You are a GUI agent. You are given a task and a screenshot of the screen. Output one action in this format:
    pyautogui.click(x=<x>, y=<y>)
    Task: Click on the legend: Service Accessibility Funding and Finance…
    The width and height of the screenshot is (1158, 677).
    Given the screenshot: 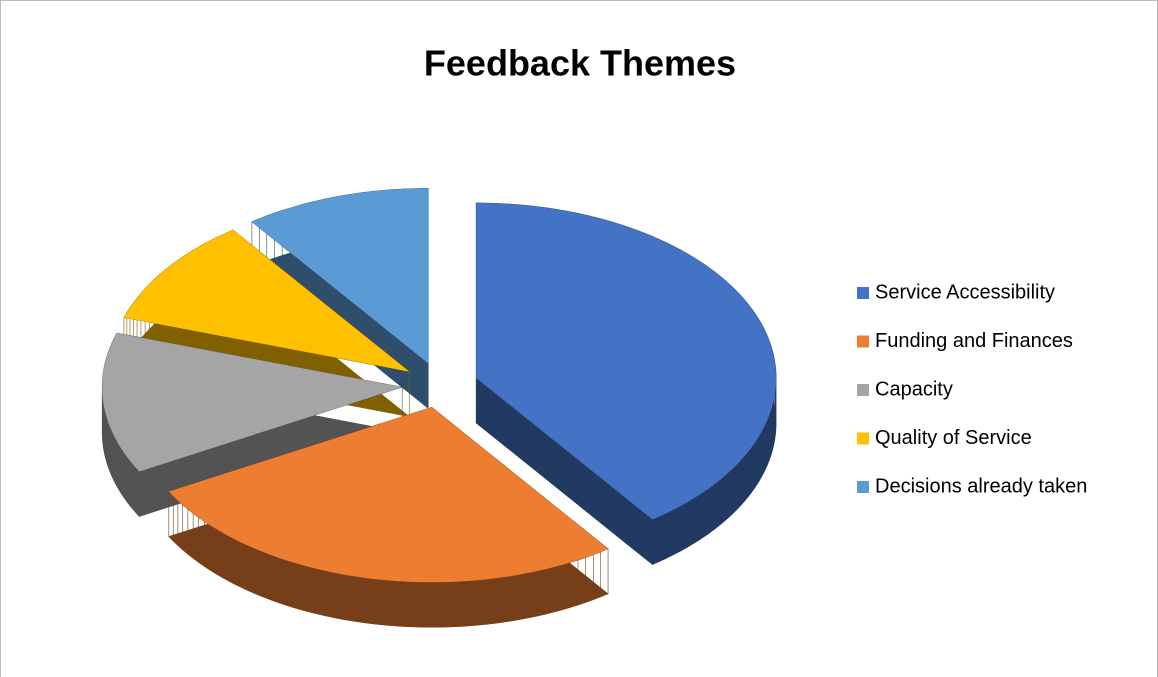 What is the action you would take?
    pyautogui.click(x=972, y=389)
    